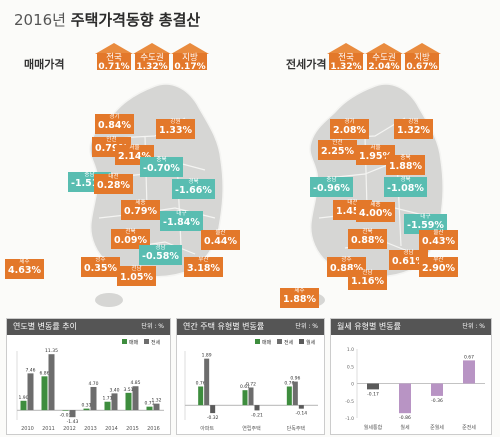  I want to click on x-tick-label: 아파트, so click(207, 428).